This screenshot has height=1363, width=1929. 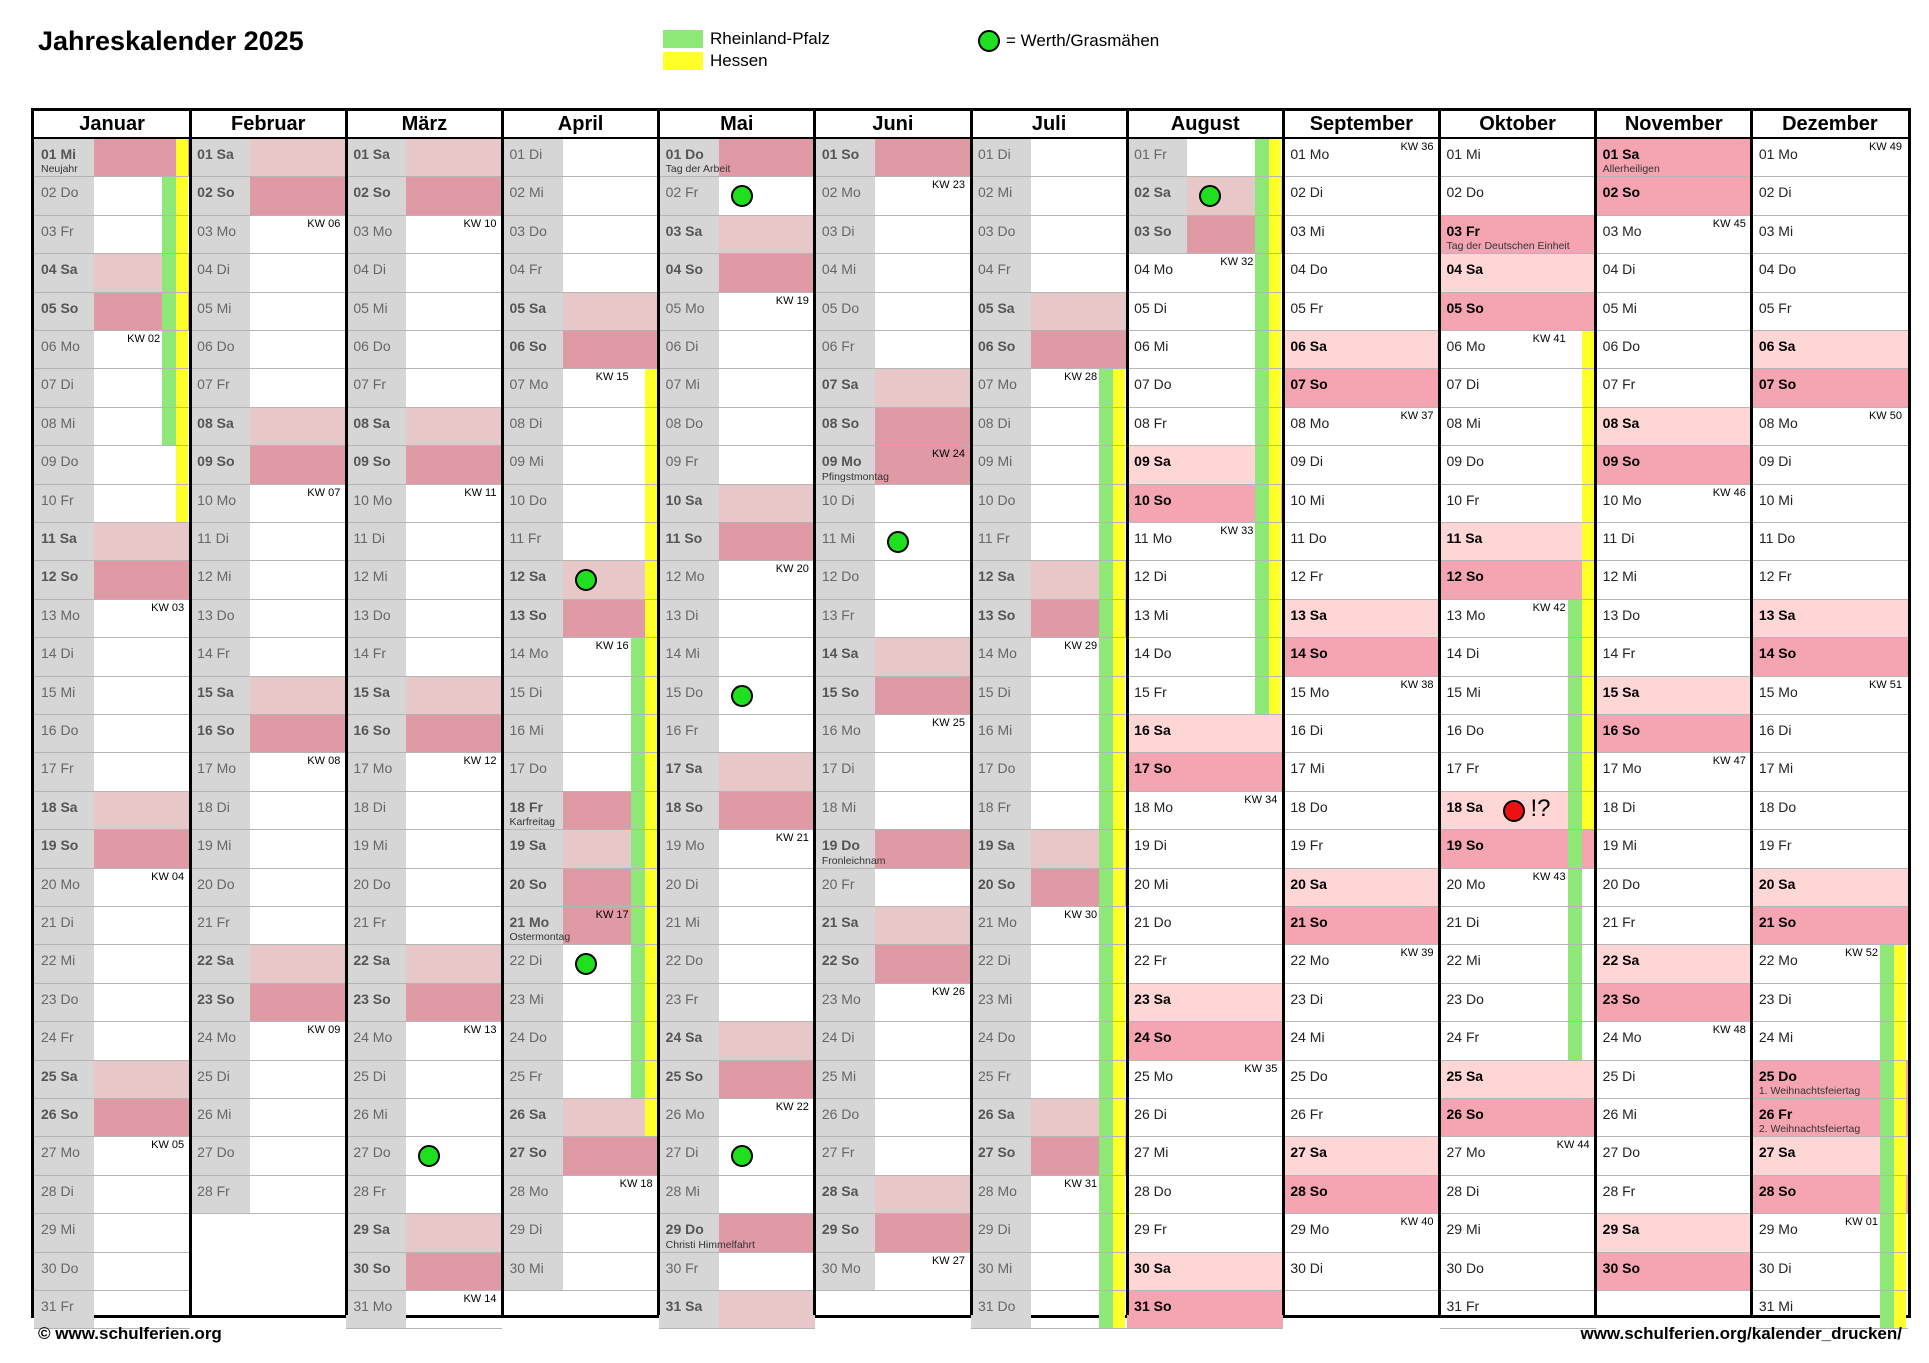 What do you see at coordinates (892, 235) in the screenshot?
I see `day-cell: 03 Di` at bounding box center [892, 235].